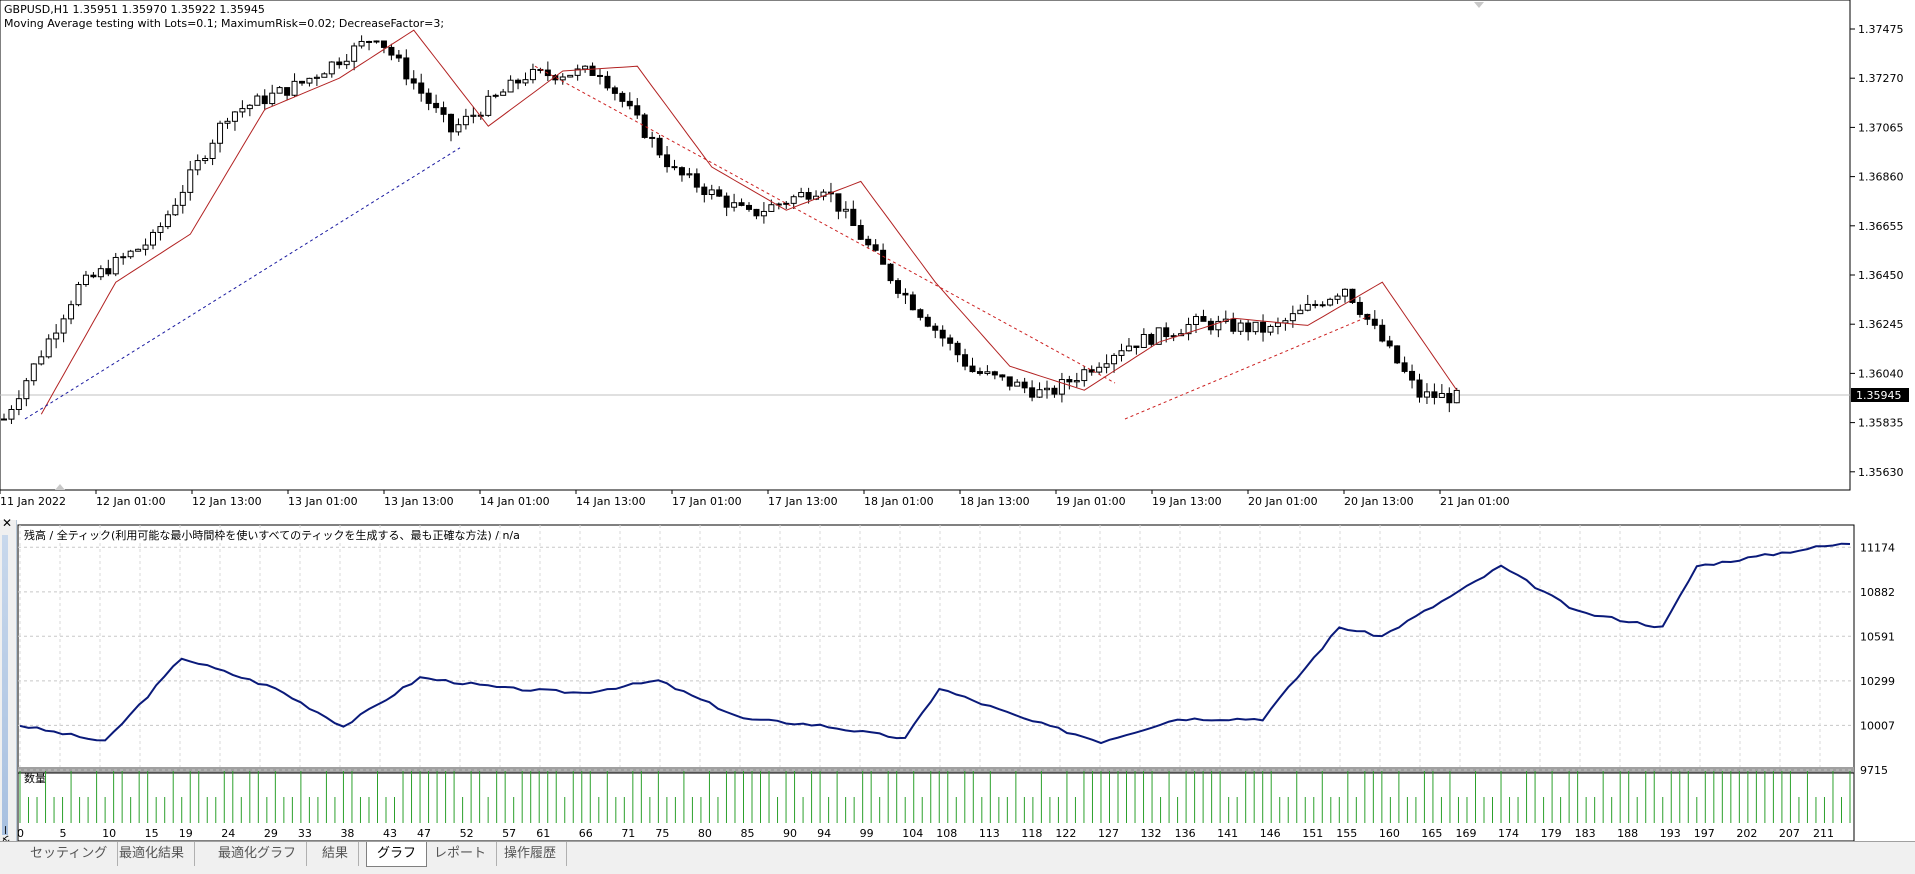 The width and height of the screenshot is (1915, 874). I want to click on trade-number-label: 66, so click(586, 833).